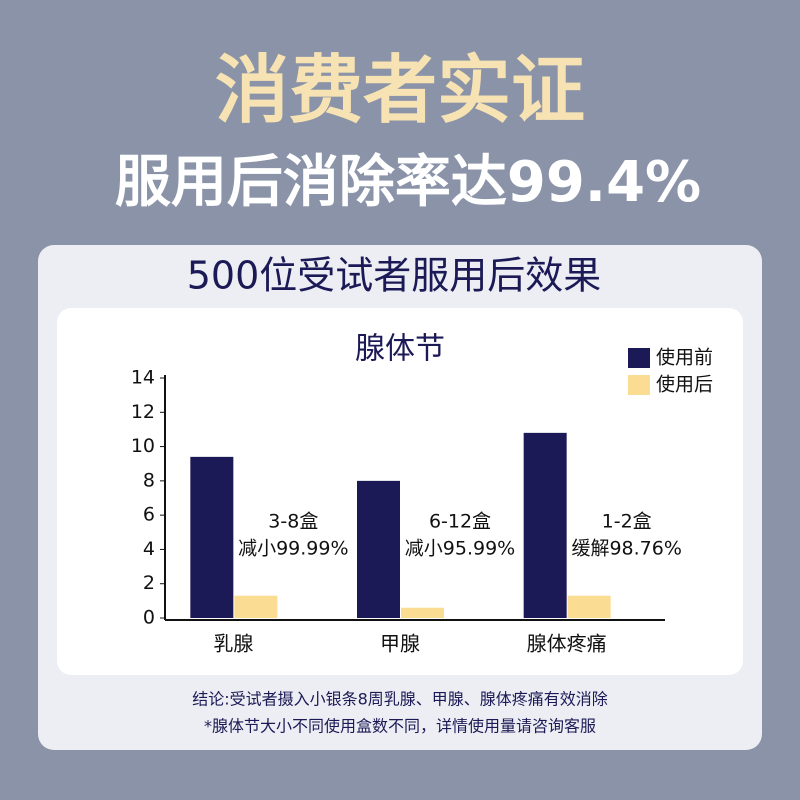  What do you see at coordinates (149, 515) in the screenshot?
I see `y-tick-label: 6` at bounding box center [149, 515].